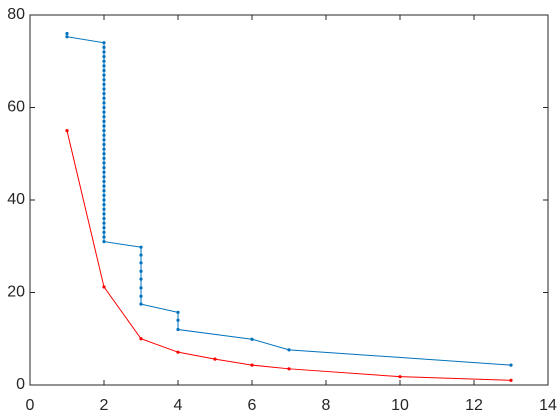  What do you see at coordinates (16, 107) in the screenshot?
I see `y-tick-label: 60` at bounding box center [16, 107].